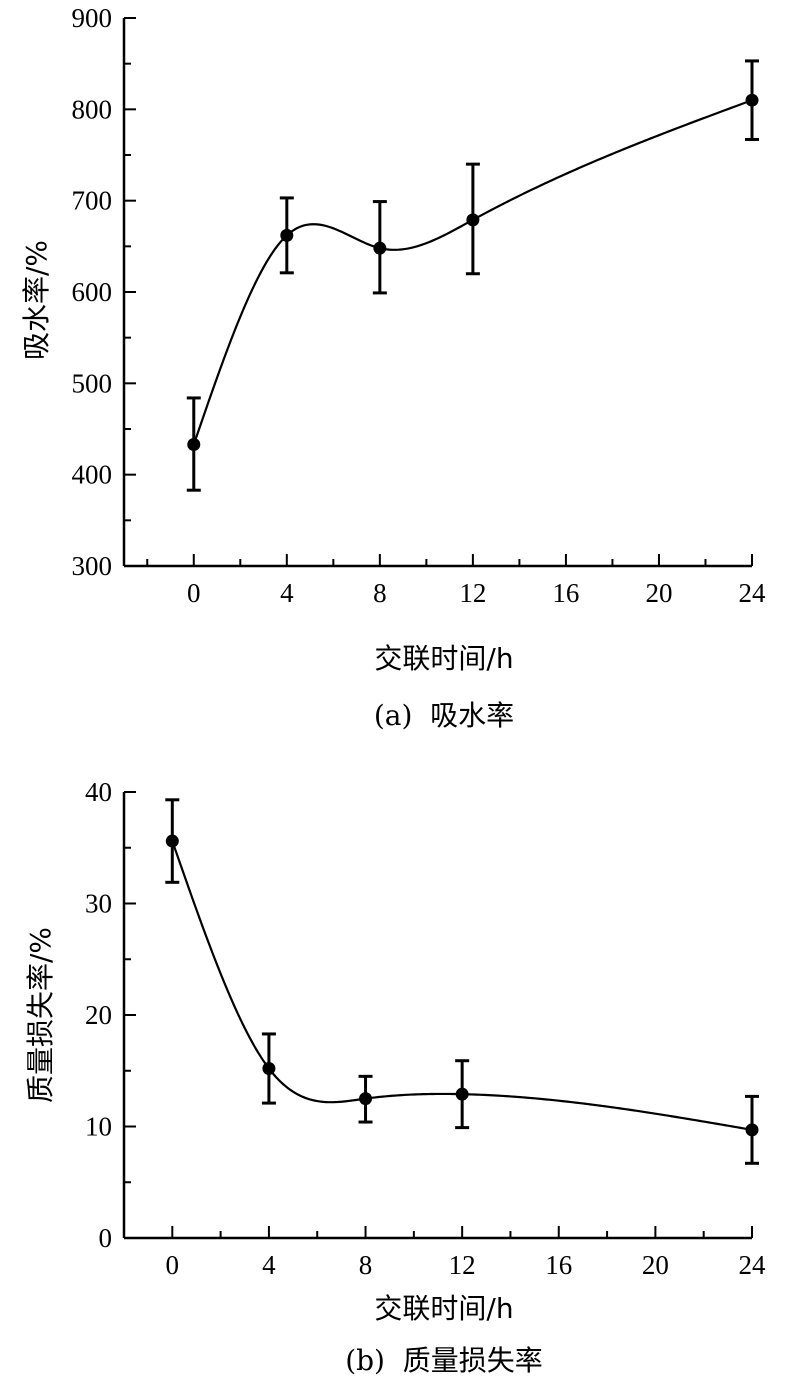 The width and height of the screenshot is (800, 1386). Describe the element at coordinates (92, 383) in the screenshot. I see `y-tick-label: 500` at that location.